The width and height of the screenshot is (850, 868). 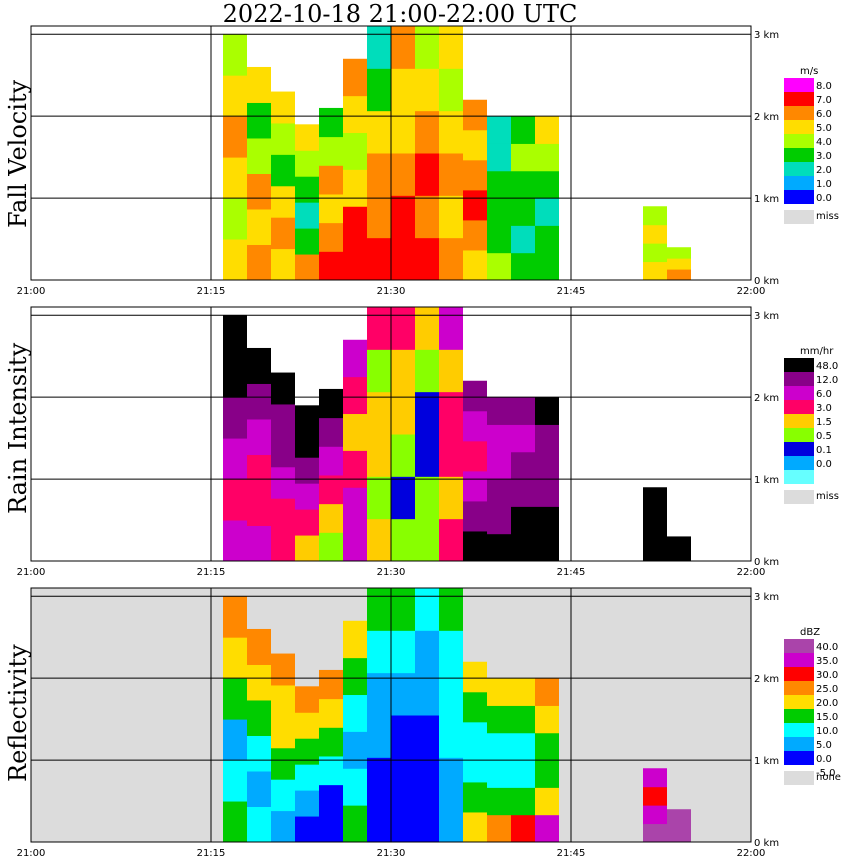 I want to click on x-tick-label: 21:30, so click(x=391, y=291).